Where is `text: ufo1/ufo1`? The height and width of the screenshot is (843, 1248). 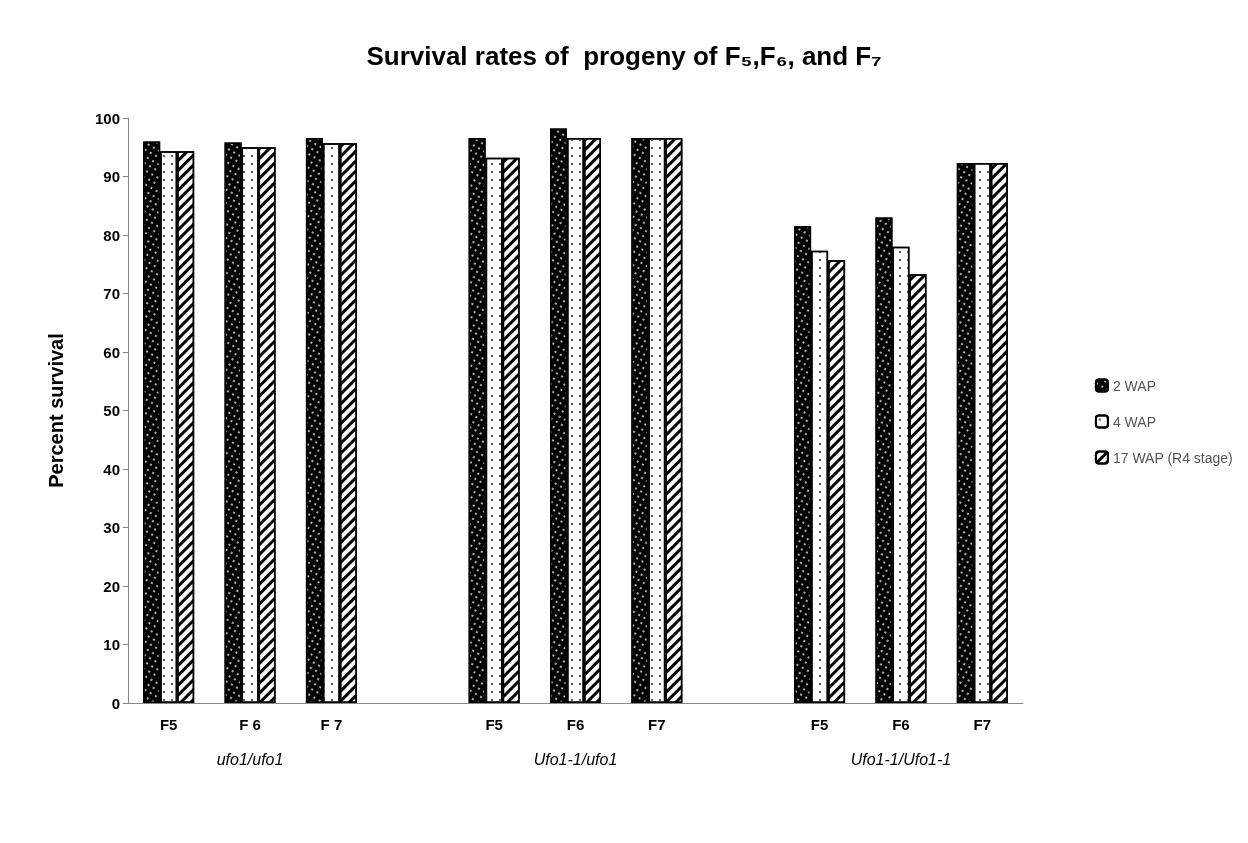 text: ufo1/ufo1 is located at coordinates (250, 759).